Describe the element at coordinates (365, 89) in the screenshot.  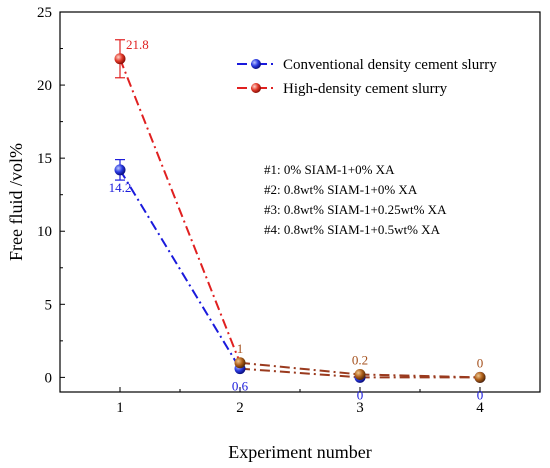
I see `legend-label-high-density: High-density cement slurry` at that location.